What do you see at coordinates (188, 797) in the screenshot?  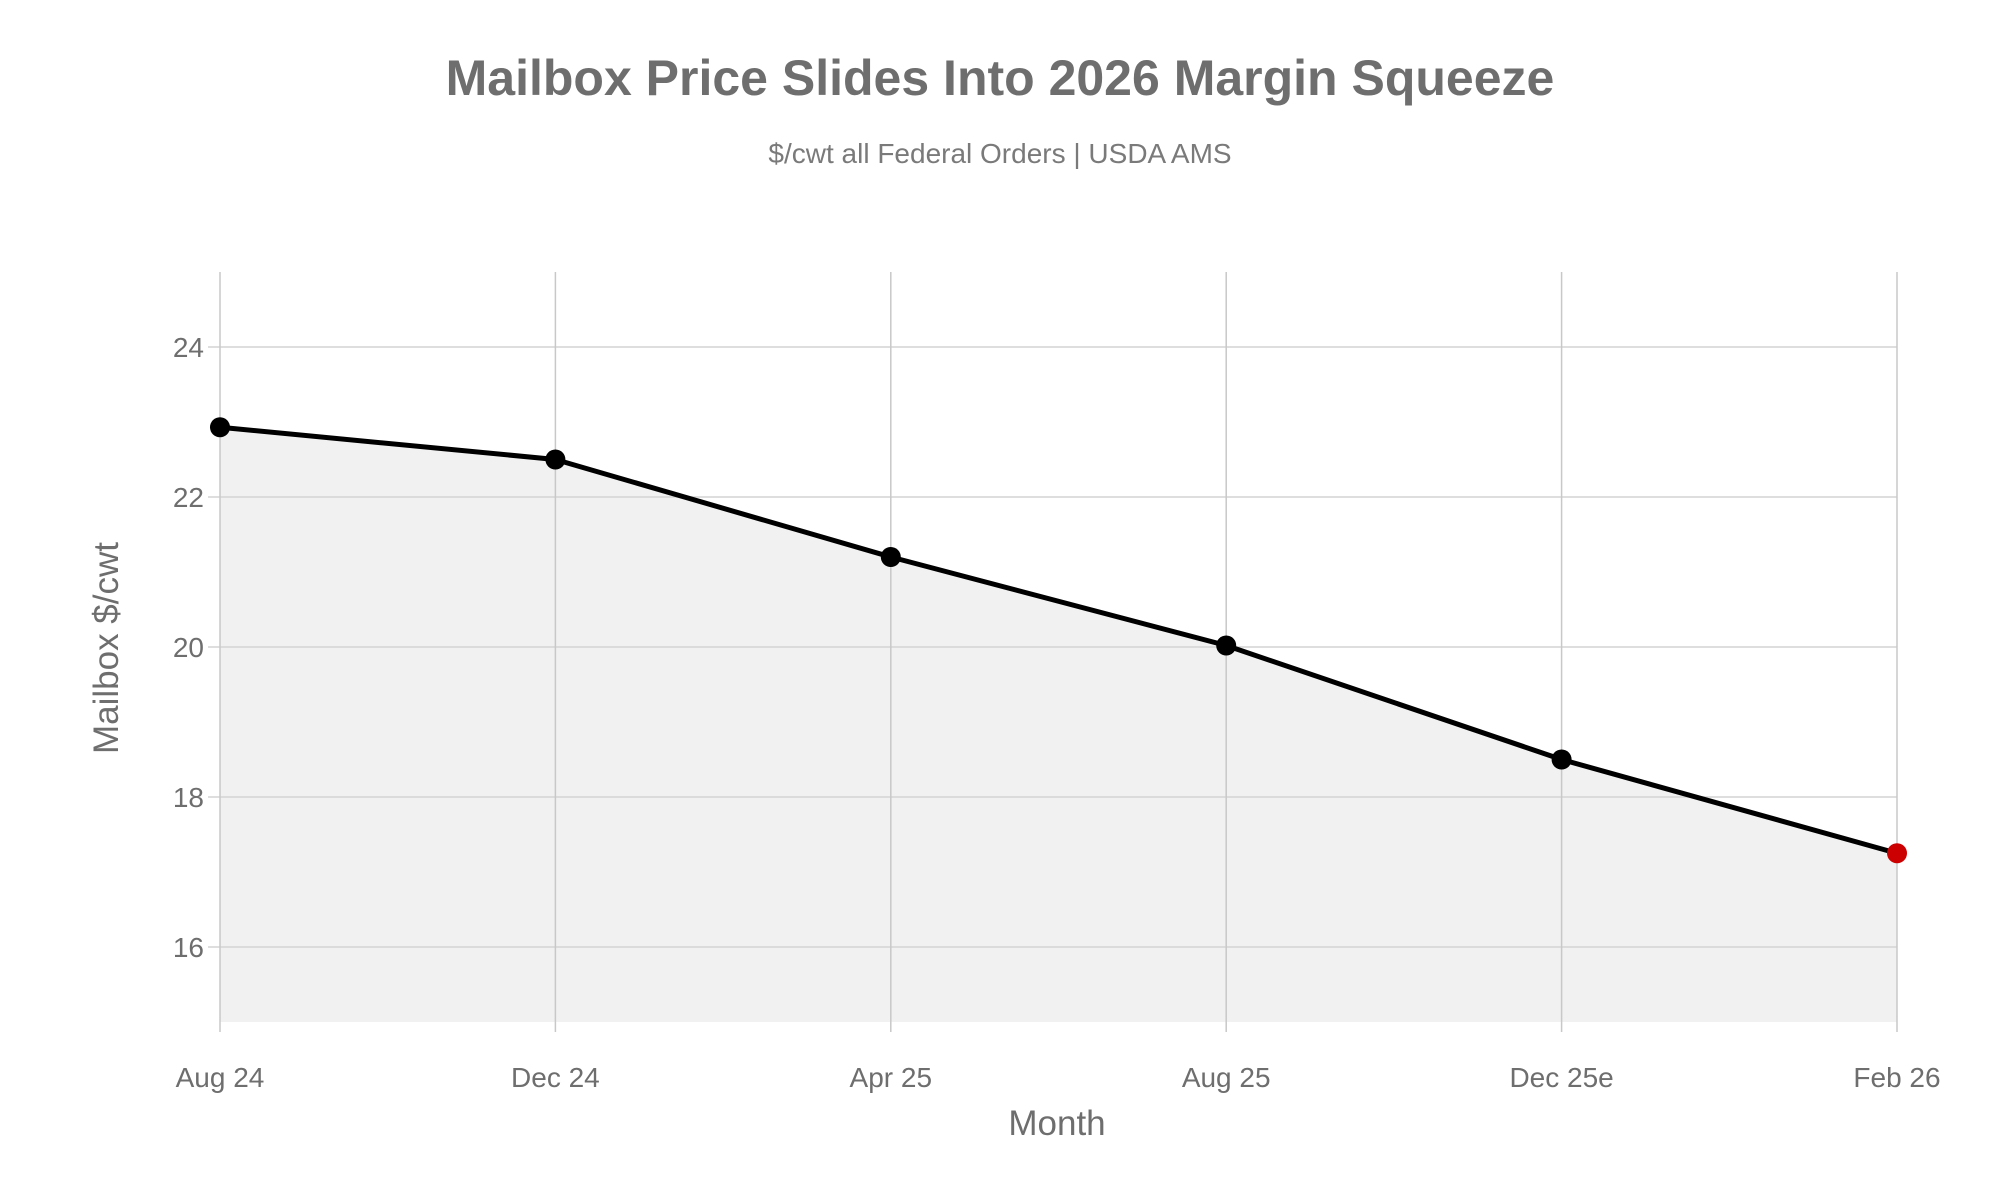 I see `y-tick-label: 18` at bounding box center [188, 797].